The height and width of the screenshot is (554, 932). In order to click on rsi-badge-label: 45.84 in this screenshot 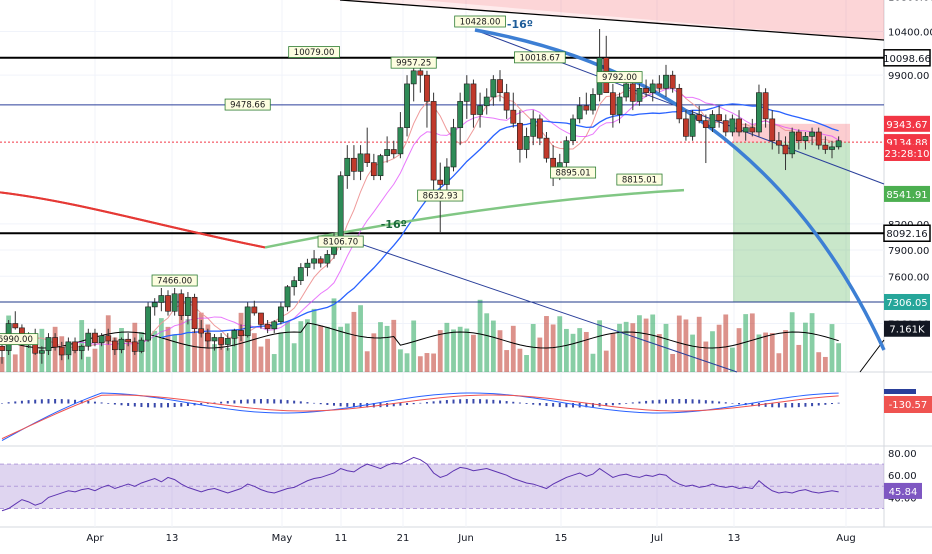, I will do `click(903, 492)`.